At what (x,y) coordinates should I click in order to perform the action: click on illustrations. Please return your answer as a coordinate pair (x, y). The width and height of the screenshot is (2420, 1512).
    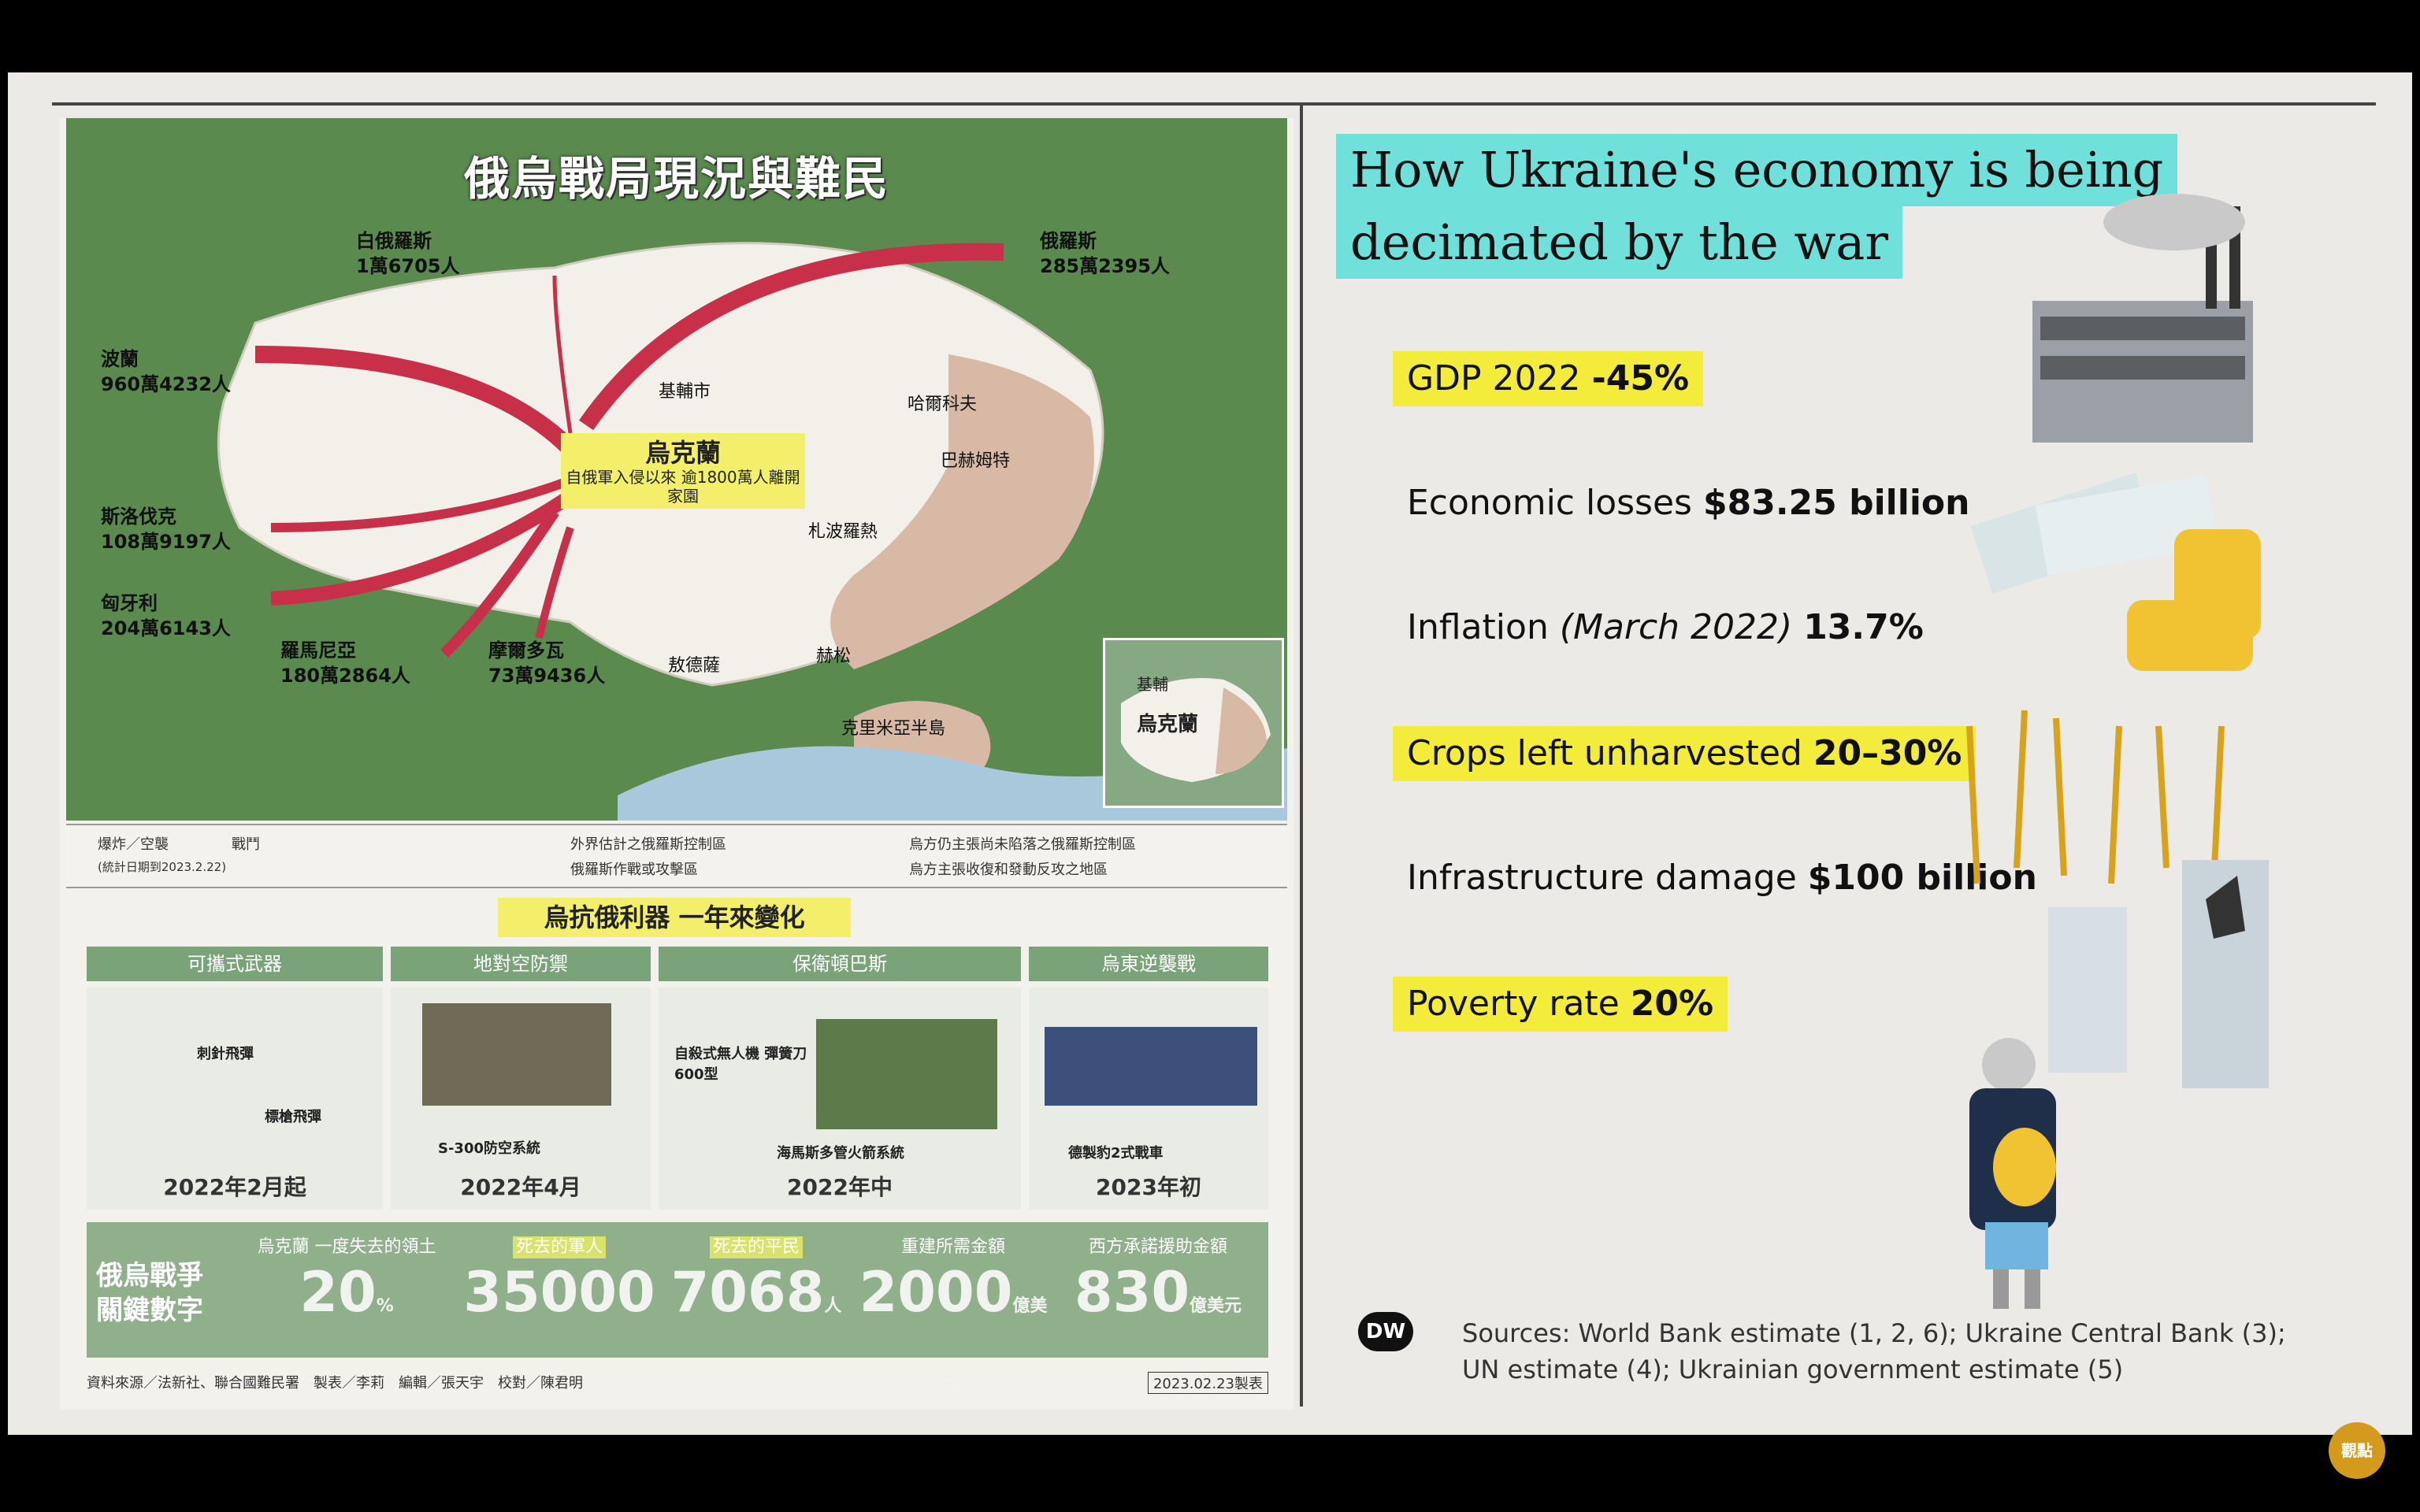
    Looking at the image, I should click on (2117, 751).